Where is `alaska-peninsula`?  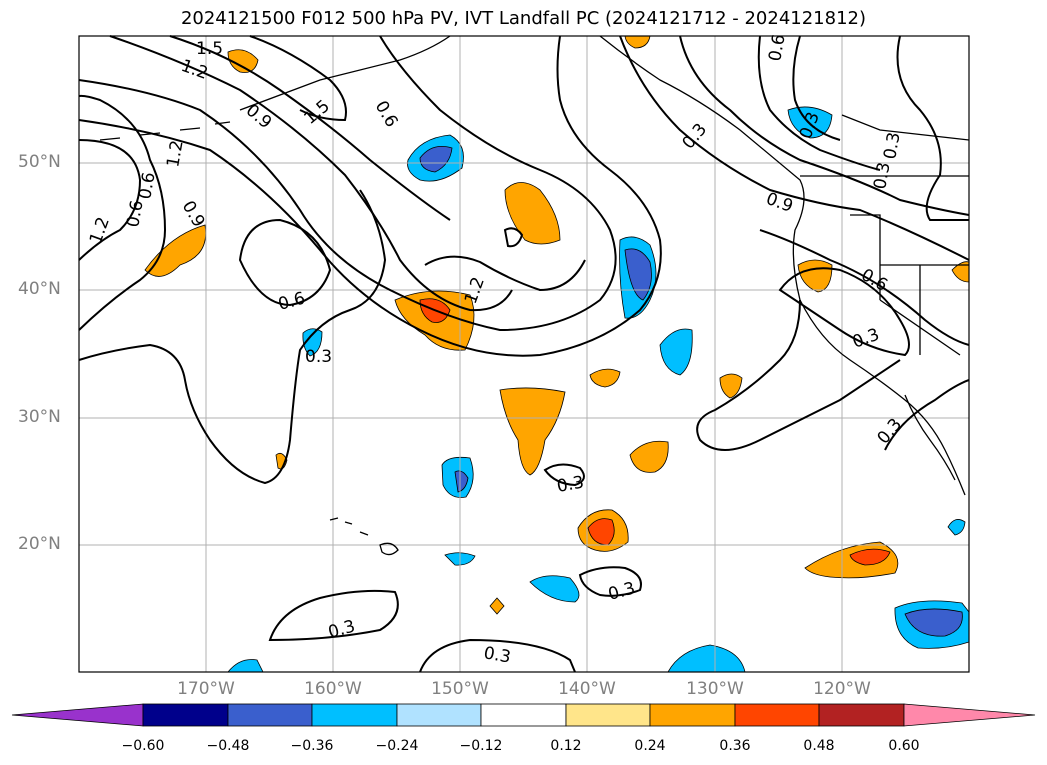 alaska-peninsula is located at coordinates (345, 73).